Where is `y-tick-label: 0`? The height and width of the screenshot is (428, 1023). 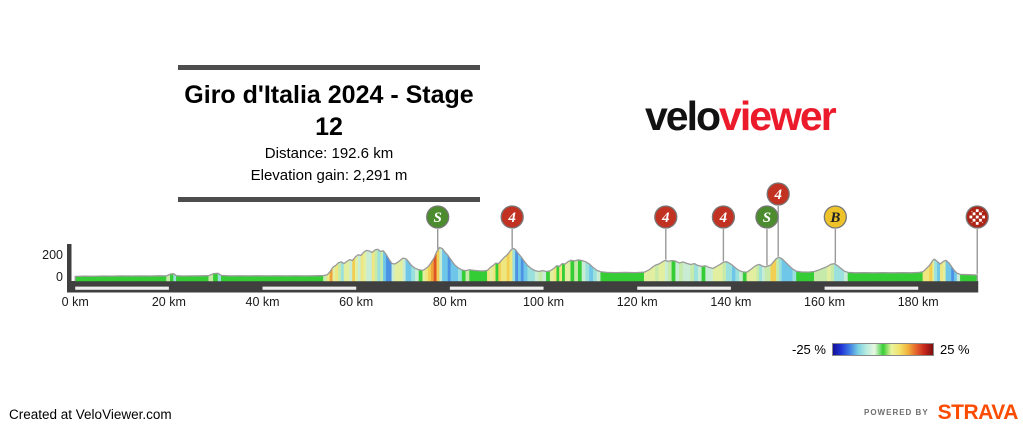 y-tick-label: 0 is located at coordinates (59, 277).